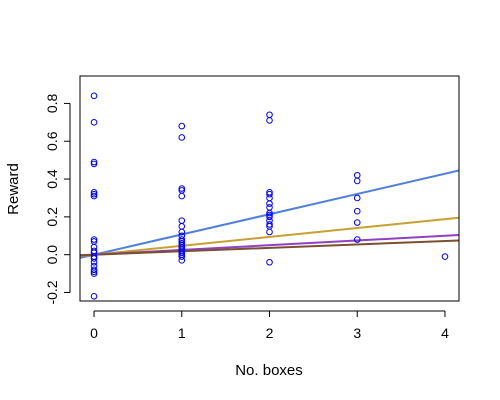 The width and height of the screenshot is (500, 400). I want to click on x-tick-label: 3, so click(357, 333).